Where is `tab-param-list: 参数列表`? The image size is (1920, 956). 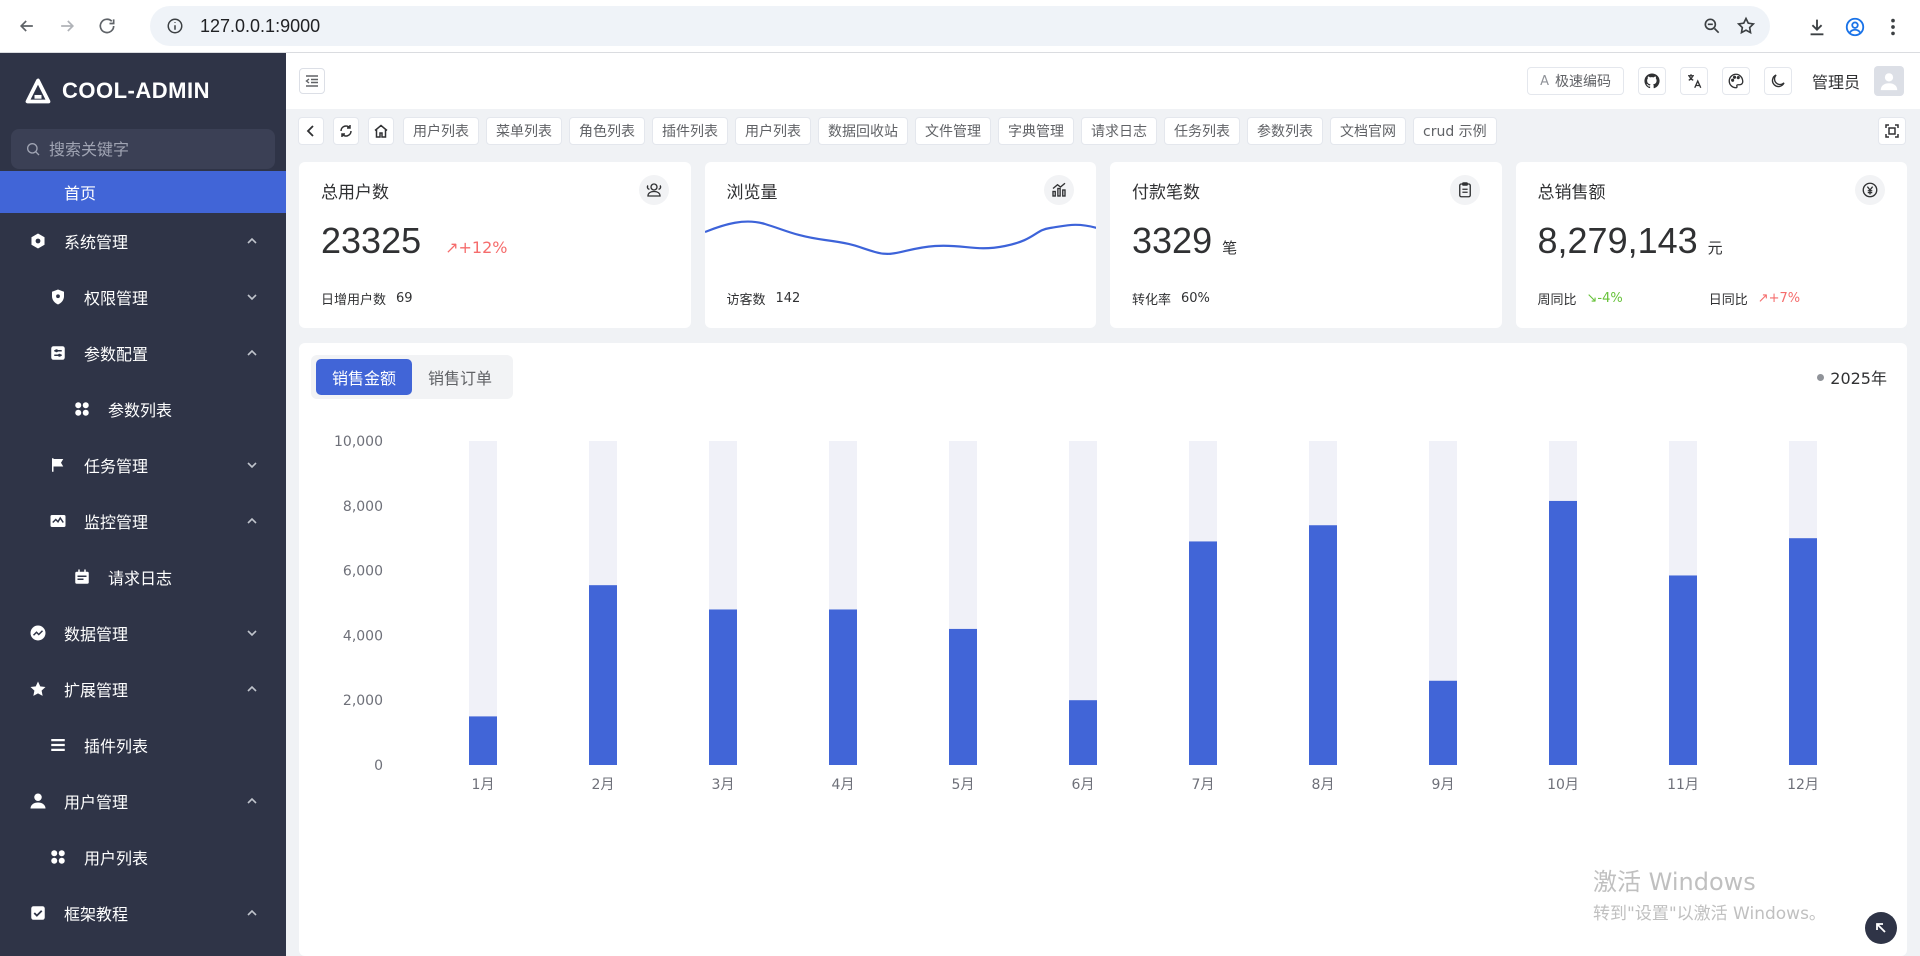
tab-param-list: 参数列表 is located at coordinates (1285, 131).